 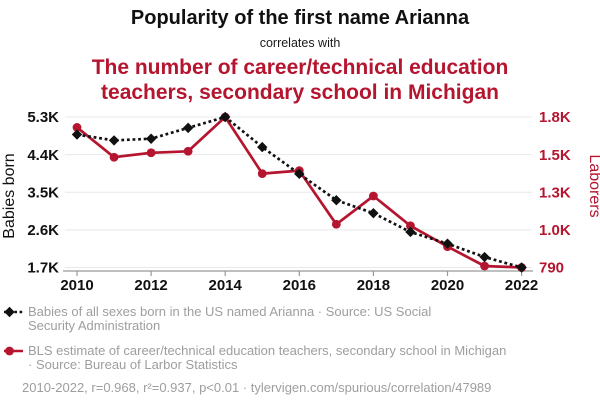 What do you see at coordinates (299, 285) in the screenshot?
I see `x-axis-tick-label: 2016` at bounding box center [299, 285].